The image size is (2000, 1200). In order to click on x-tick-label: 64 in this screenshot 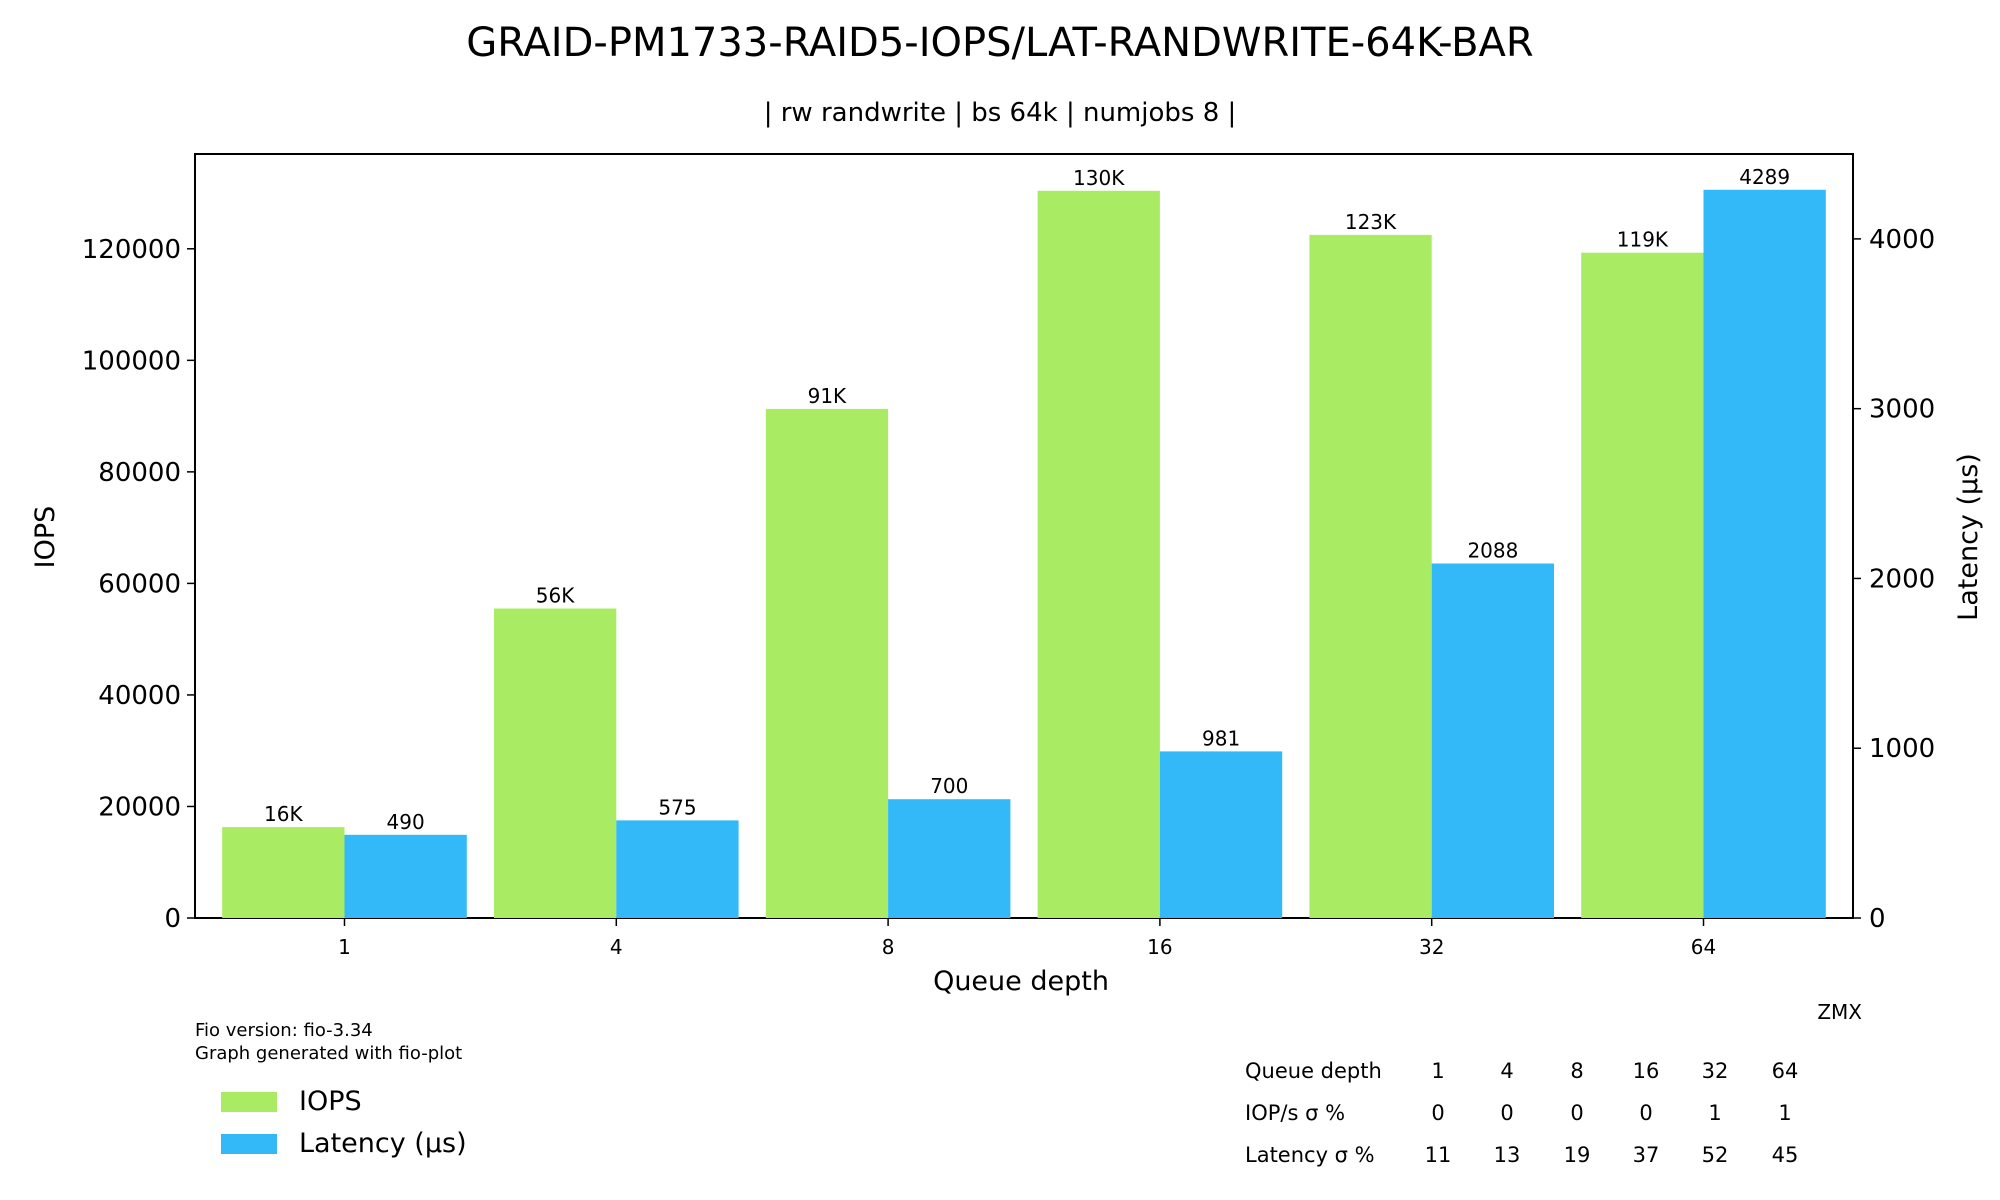, I will do `click(1703, 947)`.